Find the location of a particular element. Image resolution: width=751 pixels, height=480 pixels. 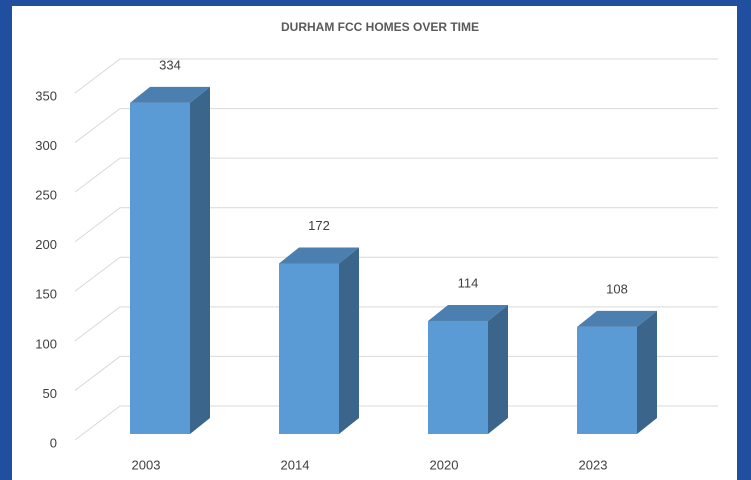

data-label: 114 is located at coordinates (468, 282).